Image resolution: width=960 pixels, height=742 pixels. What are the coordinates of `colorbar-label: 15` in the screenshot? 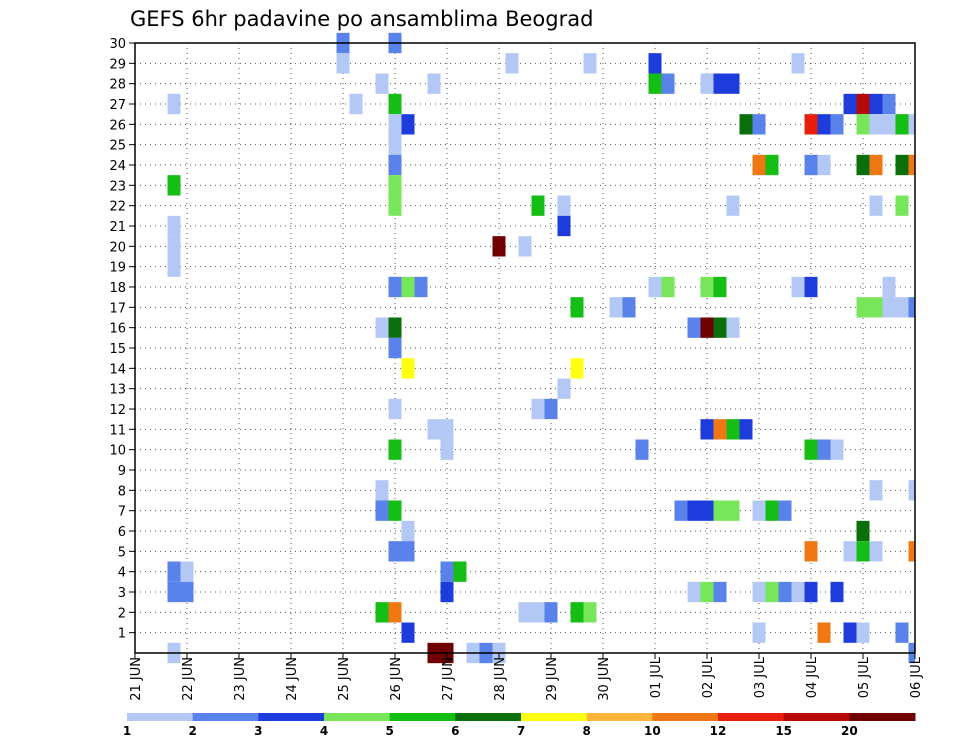 It's located at (783, 731).